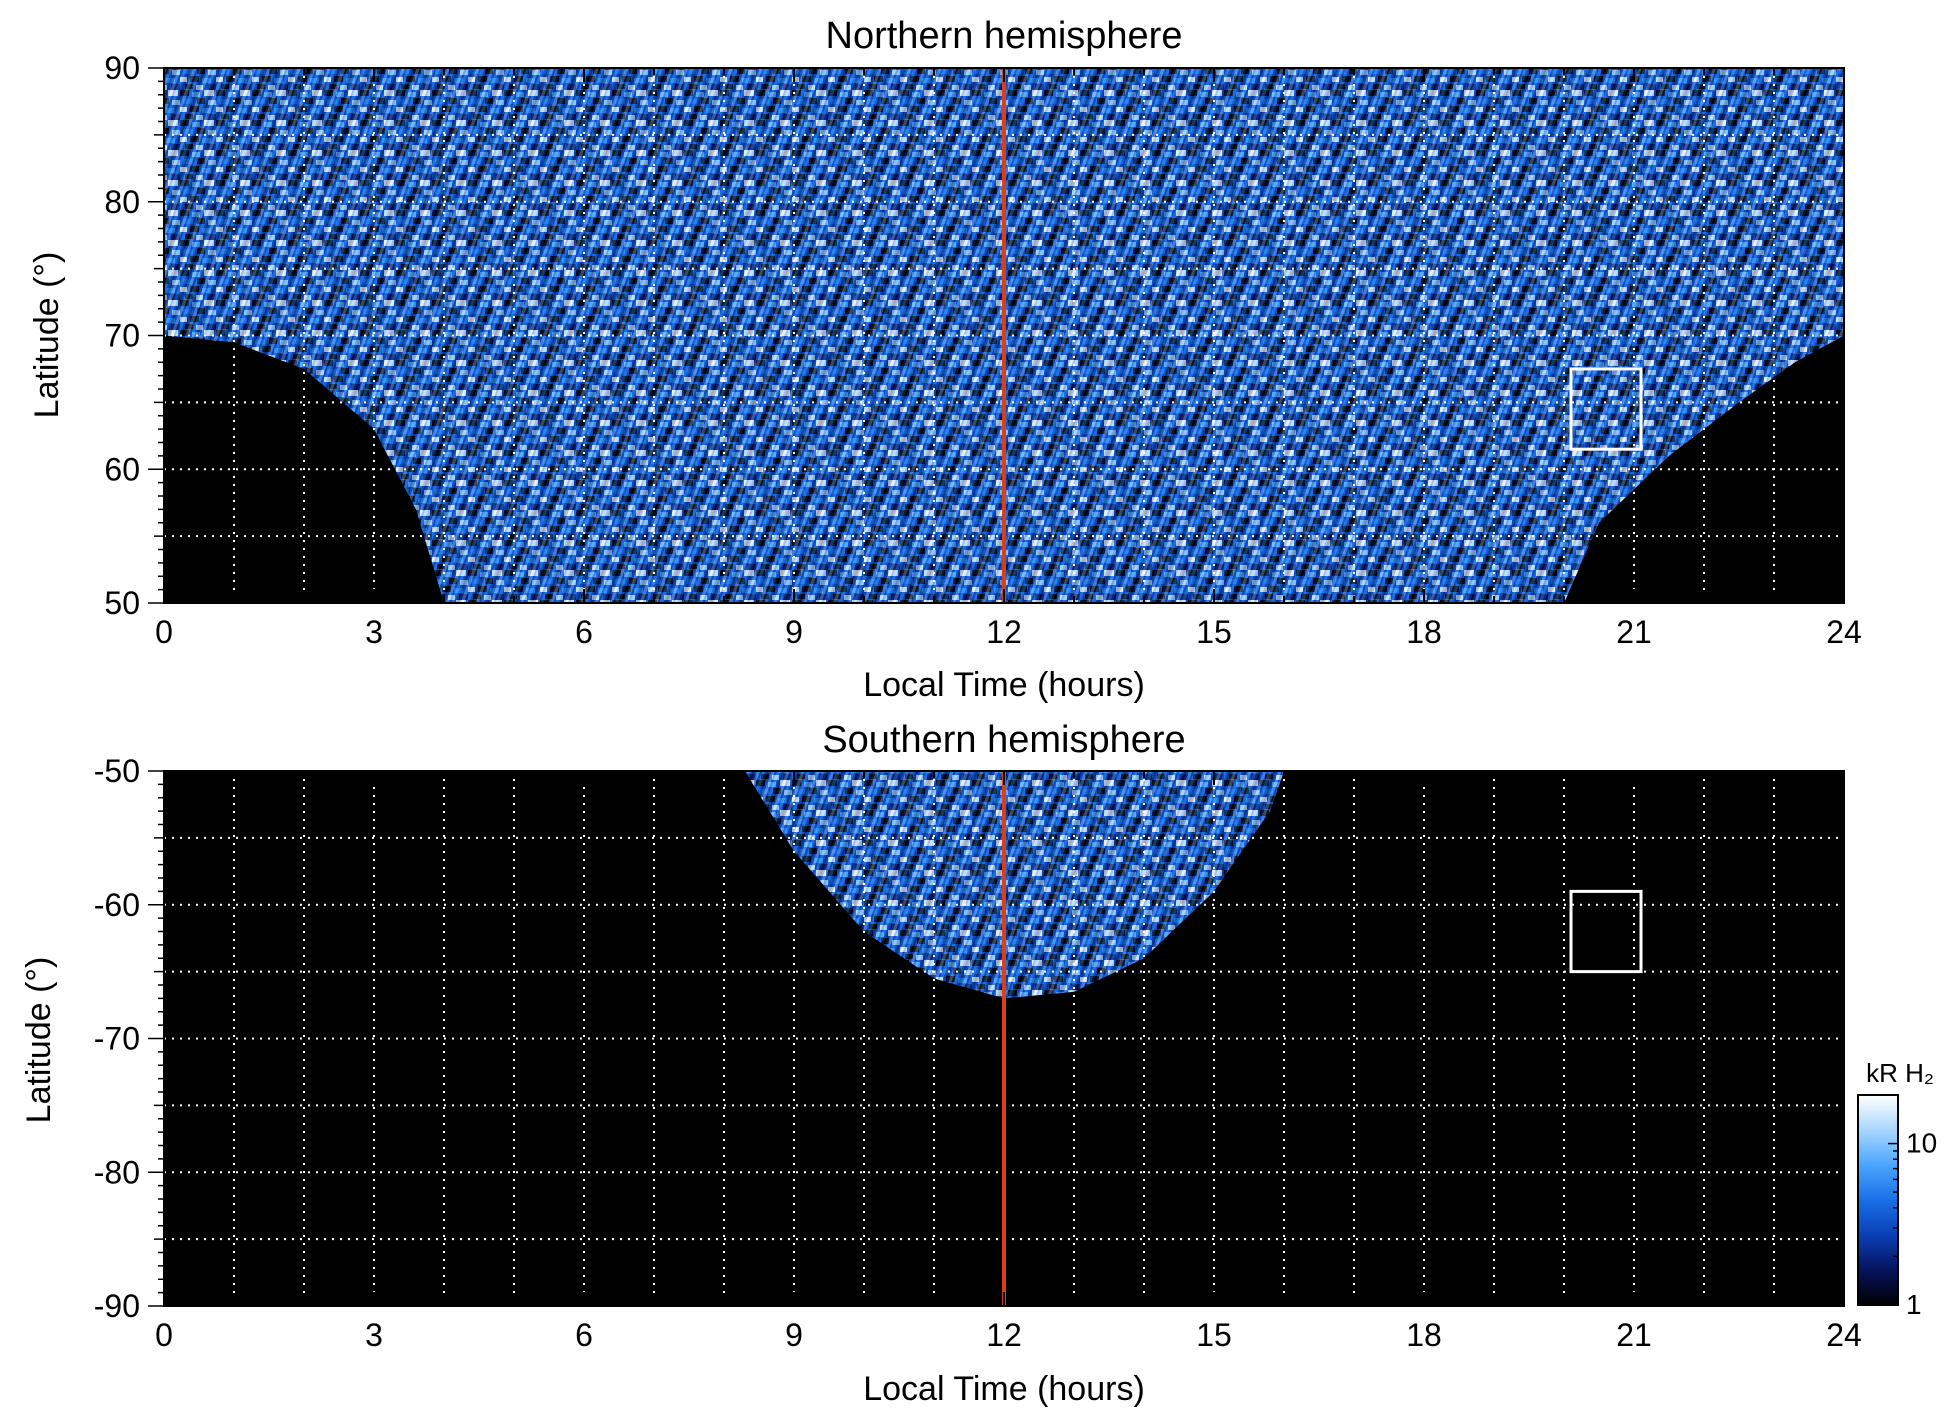  Describe the element at coordinates (117, 771) in the screenshot. I see `y-tick-label: -50` at that location.